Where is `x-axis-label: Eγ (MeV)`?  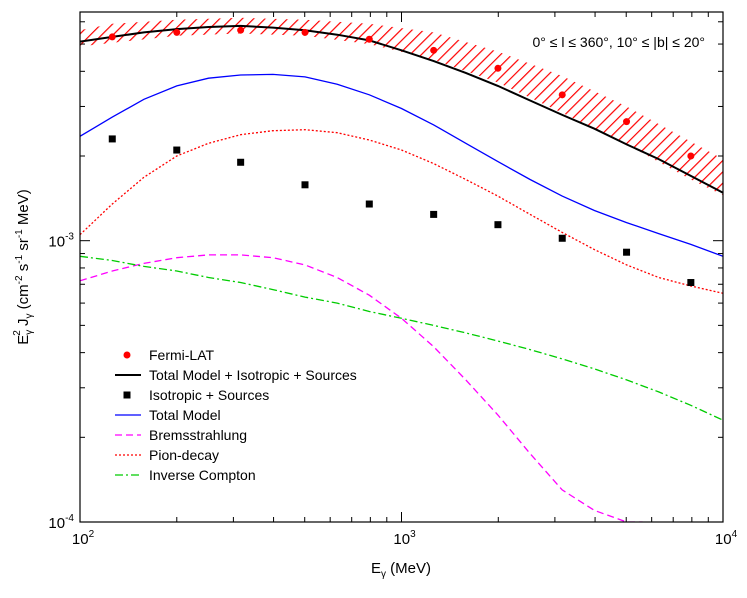
x-axis-label: Eγ (MeV) is located at coordinates (401, 570).